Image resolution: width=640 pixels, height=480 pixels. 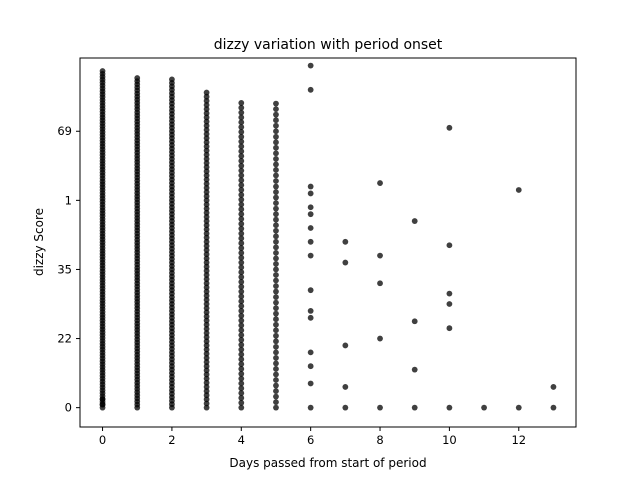 I want to click on x-axis-ticks: 0 2 4 6 8 10 12, so click(x=312, y=437).